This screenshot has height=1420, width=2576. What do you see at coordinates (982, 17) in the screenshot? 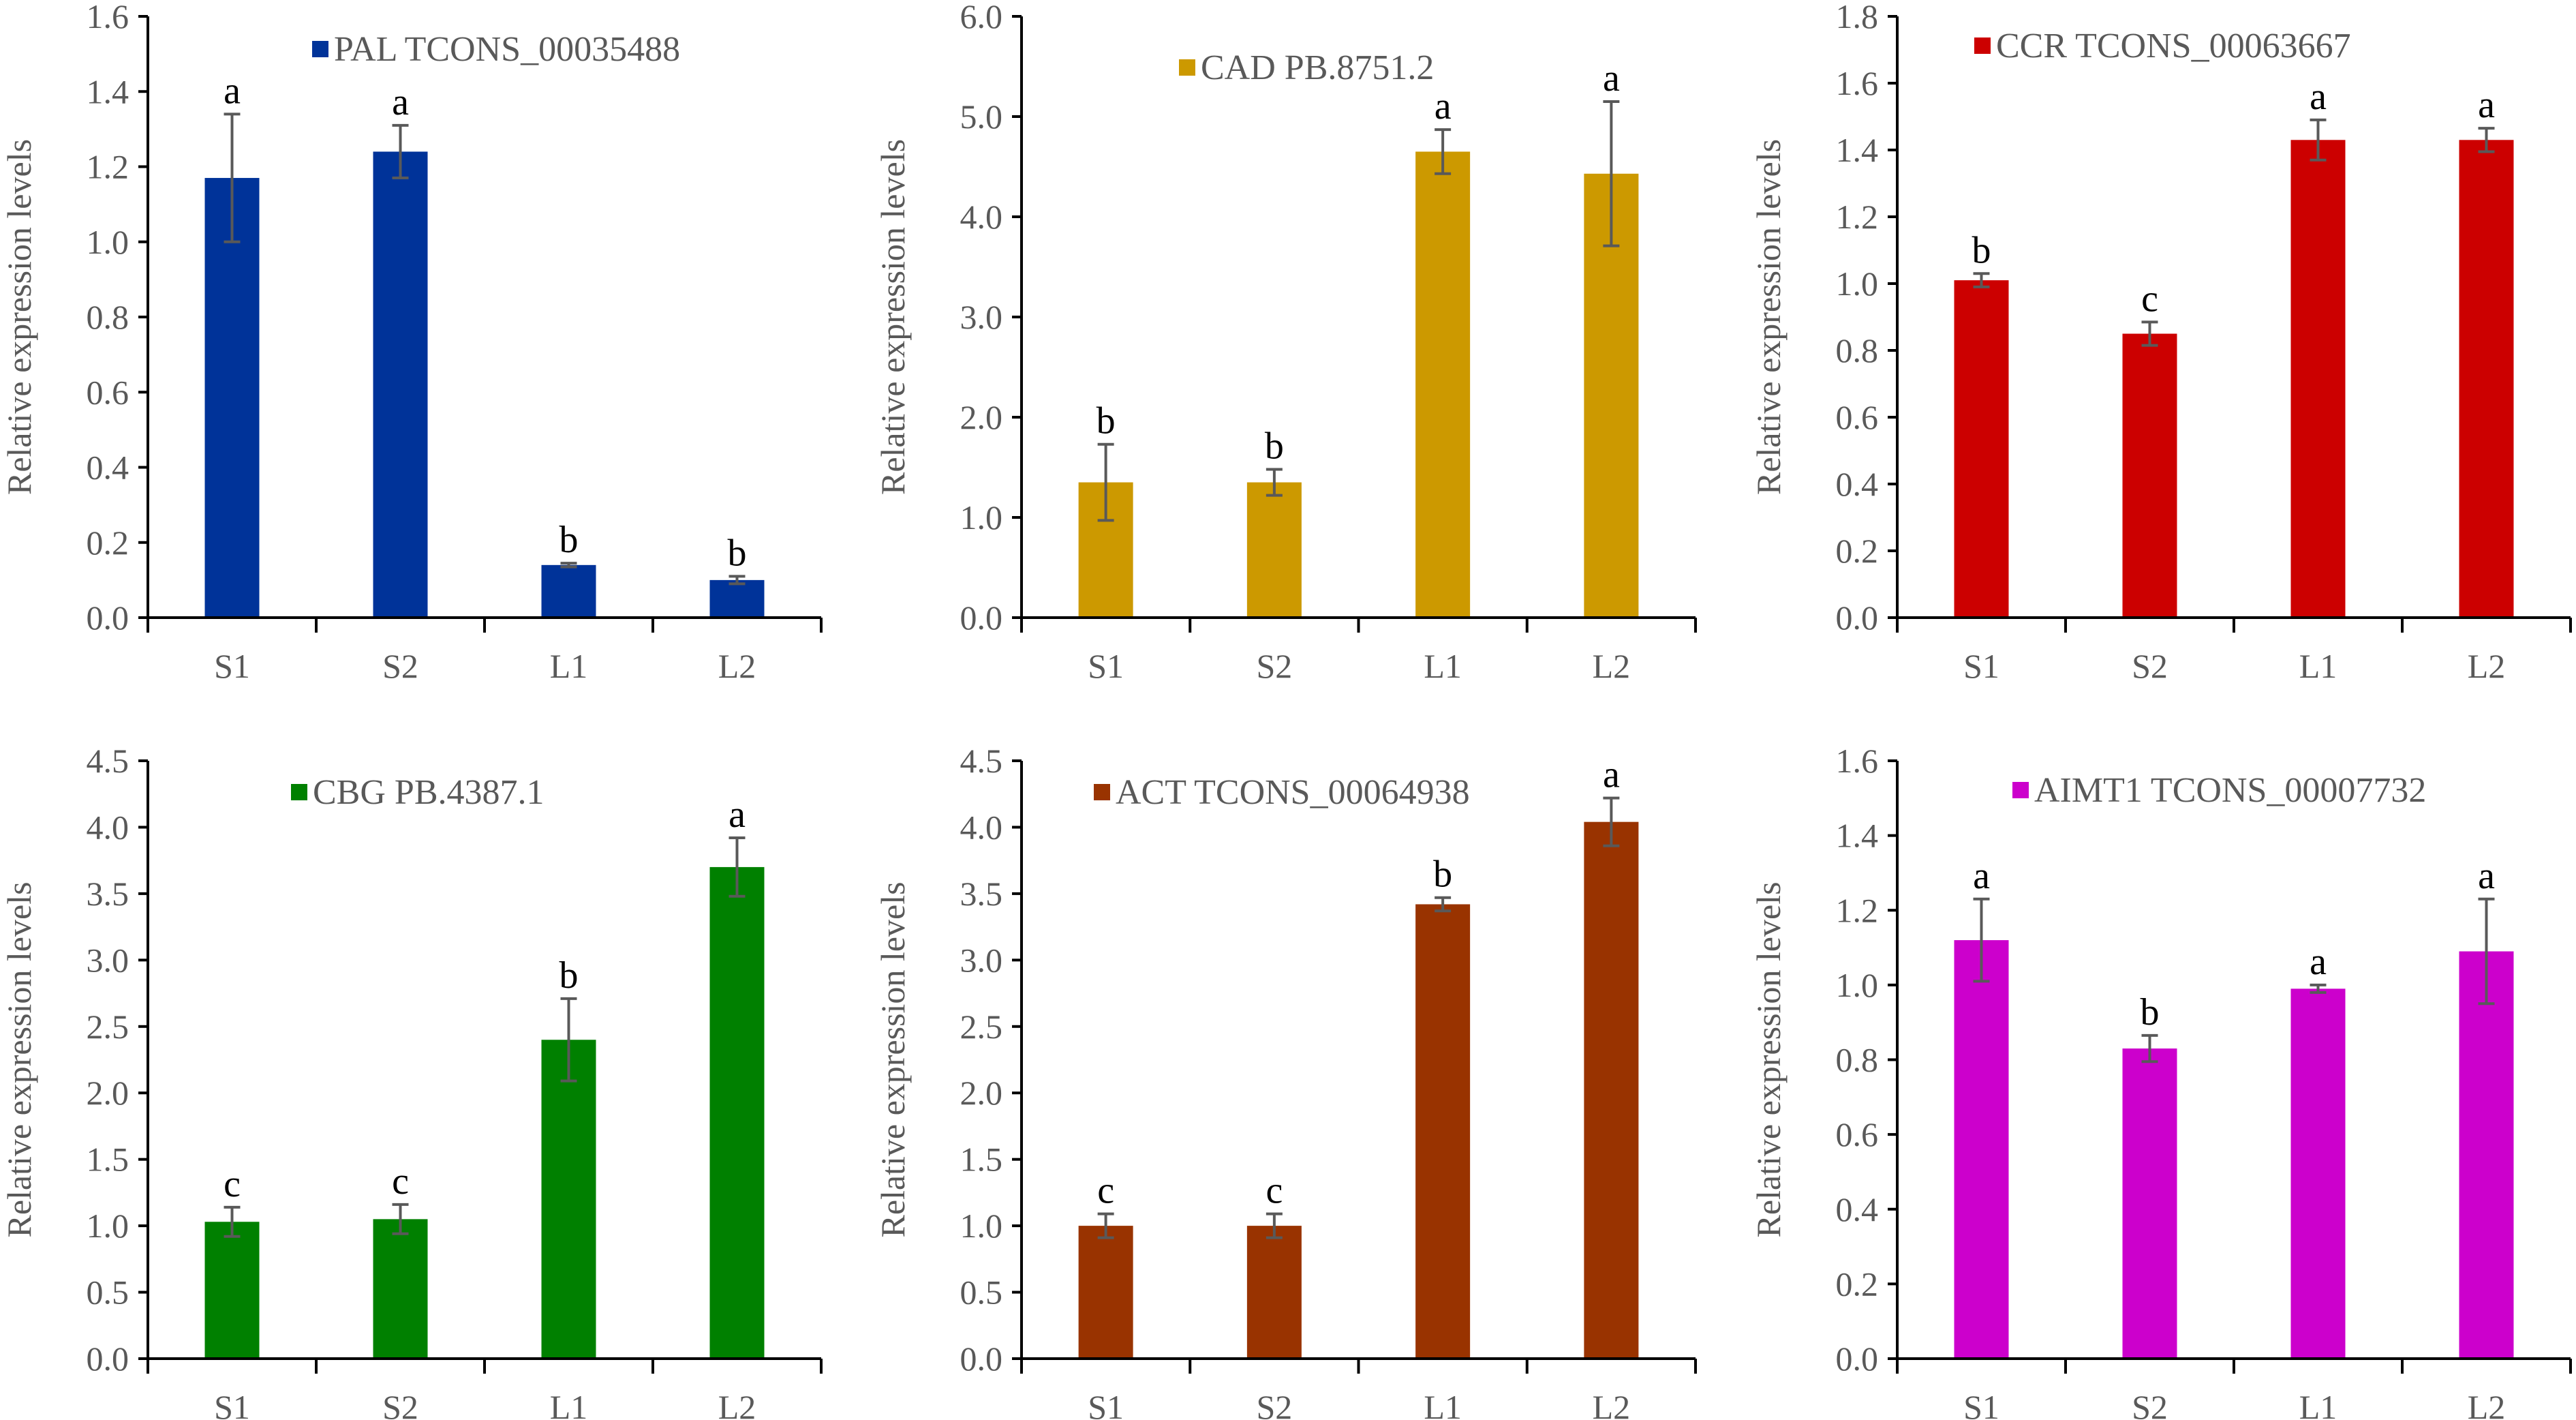
I see `y-tick-label: 6.0` at bounding box center [982, 17].